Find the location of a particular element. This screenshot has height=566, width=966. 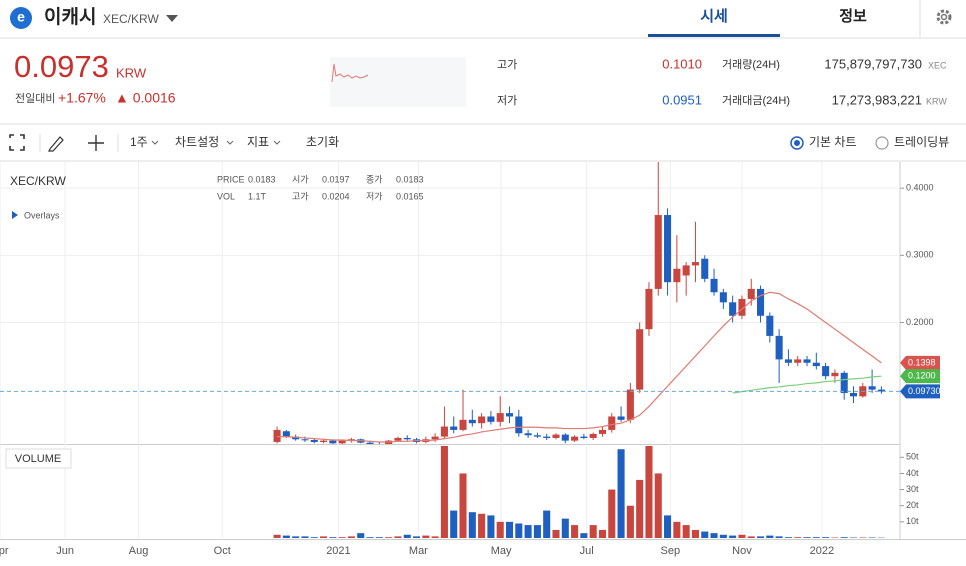

dropdown-arrow is located at coordinates (172, 18).